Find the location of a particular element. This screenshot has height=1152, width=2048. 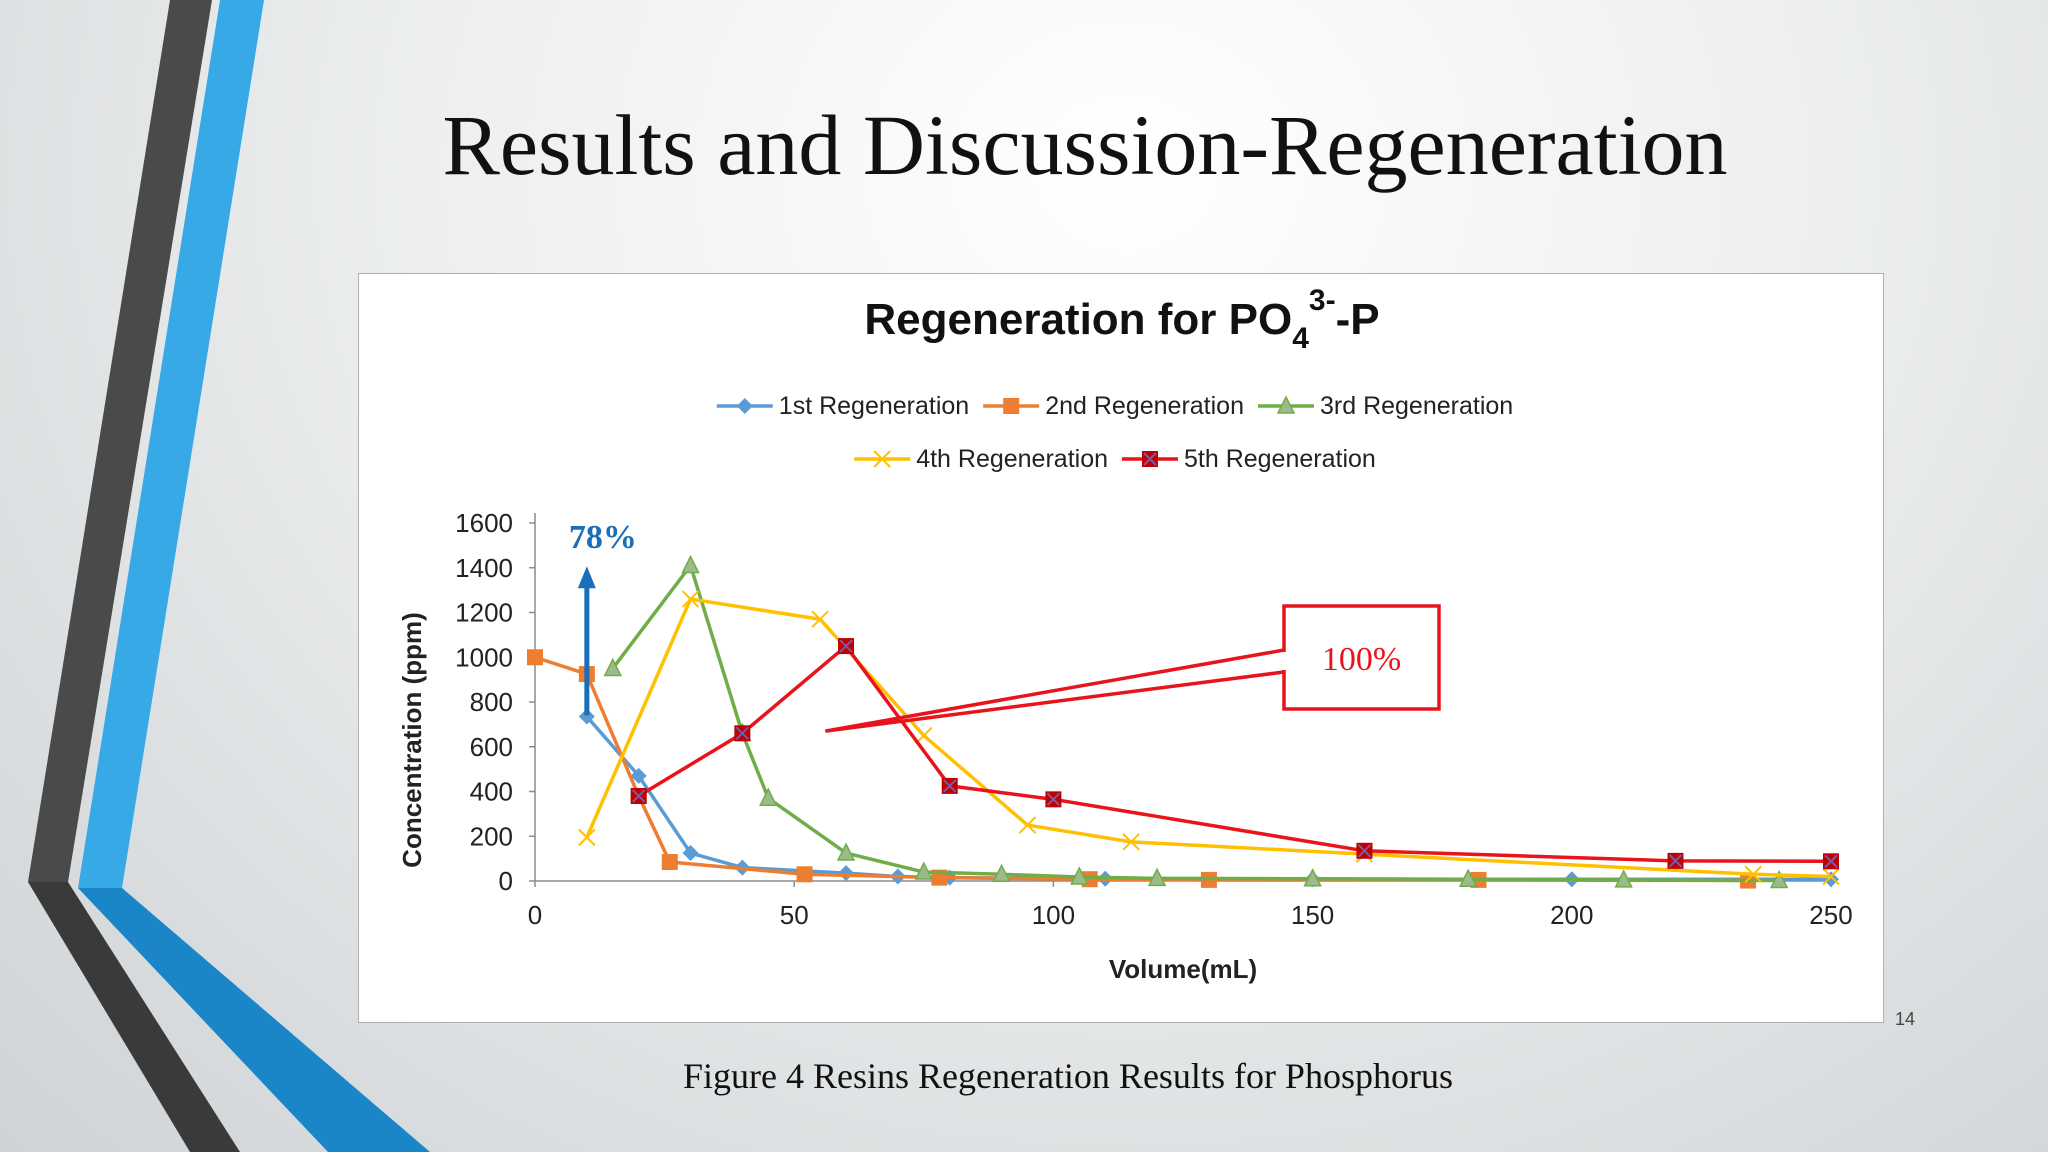

legend-item-2: 2nd Regeneration is located at coordinates (1113, 406).